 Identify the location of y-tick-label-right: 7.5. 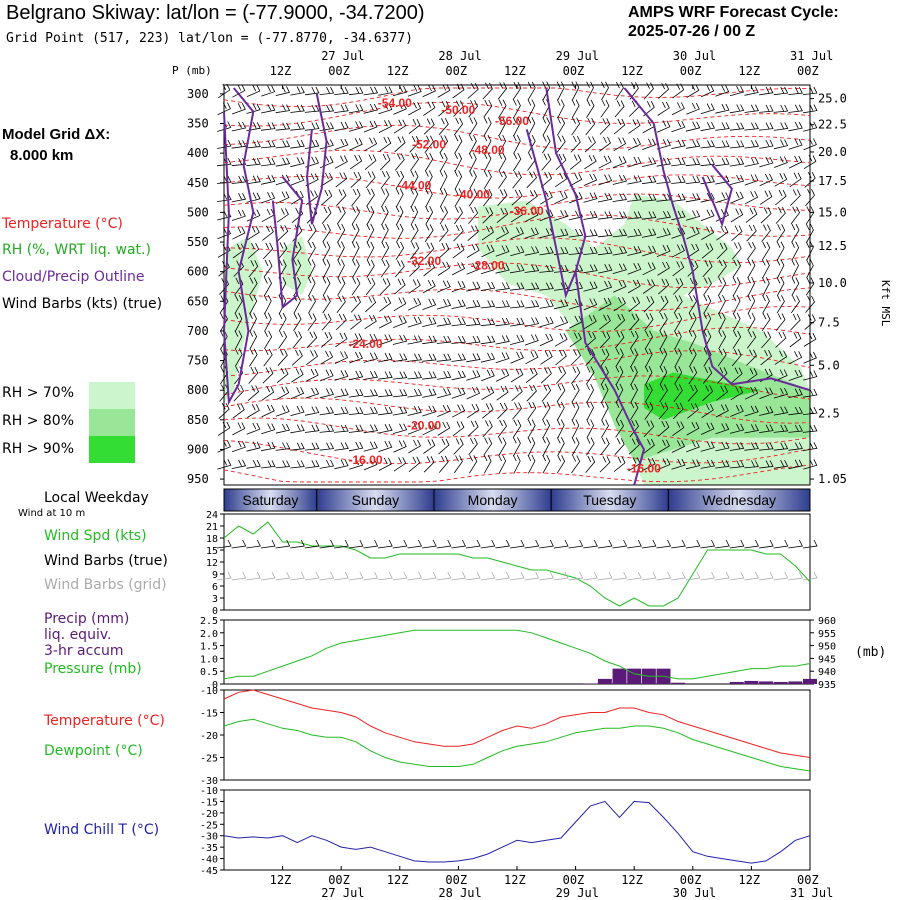
(829, 323).